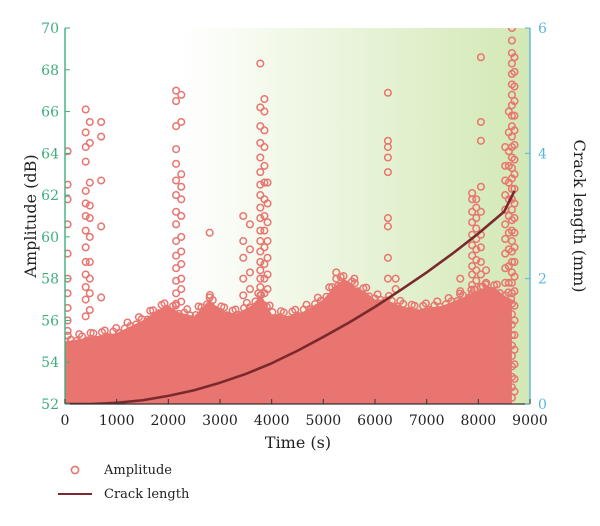 This screenshot has width=600, height=526. What do you see at coordinates (542, 280) in the screenshot?
I see `y2-tick-label: 2` at bounding box center [542, 280].